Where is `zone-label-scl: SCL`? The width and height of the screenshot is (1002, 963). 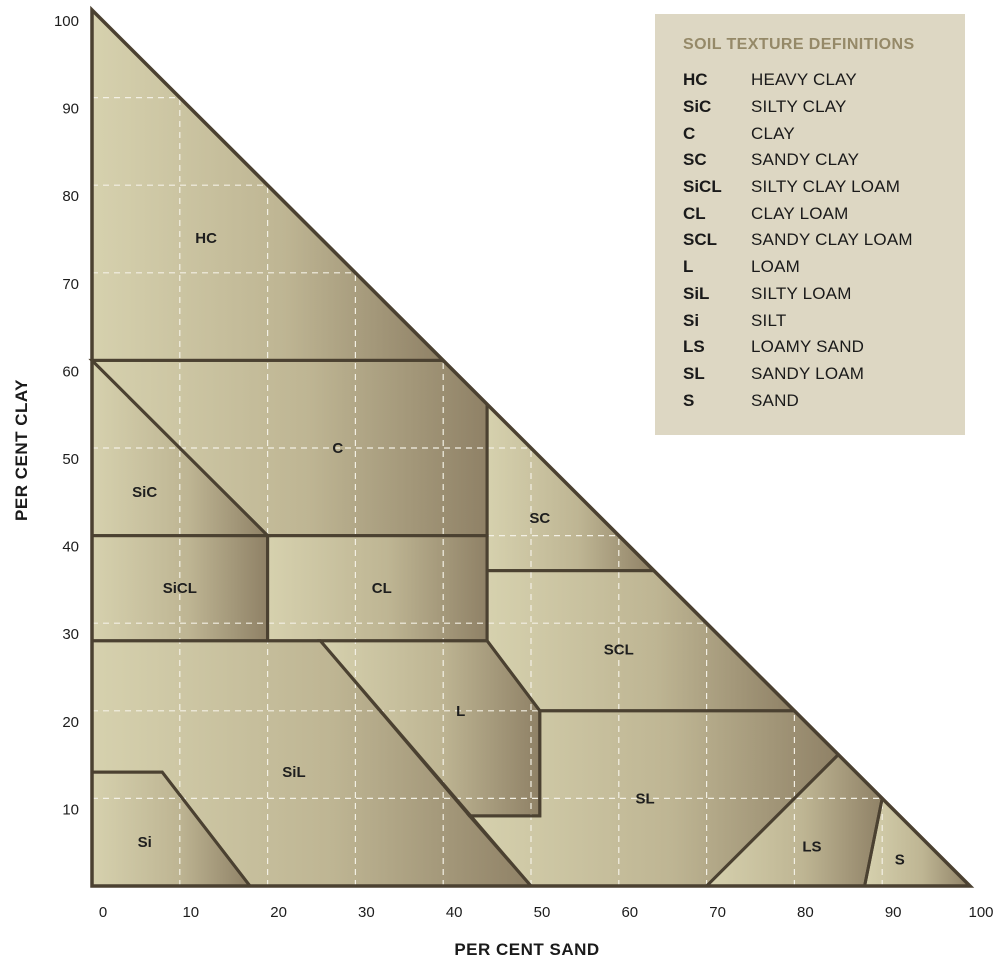 zone-label-scl: SCL is located at coordinates (619, 649).